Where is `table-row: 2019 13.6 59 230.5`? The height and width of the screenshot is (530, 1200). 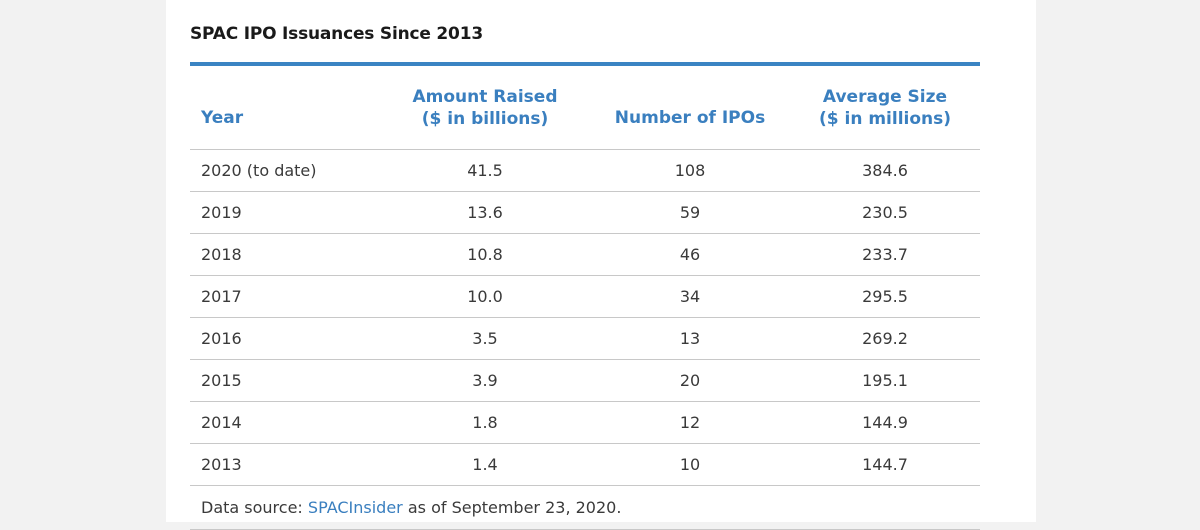
table-row: 2019 13.6 59 230.5 is located at coordinates (585, 212).